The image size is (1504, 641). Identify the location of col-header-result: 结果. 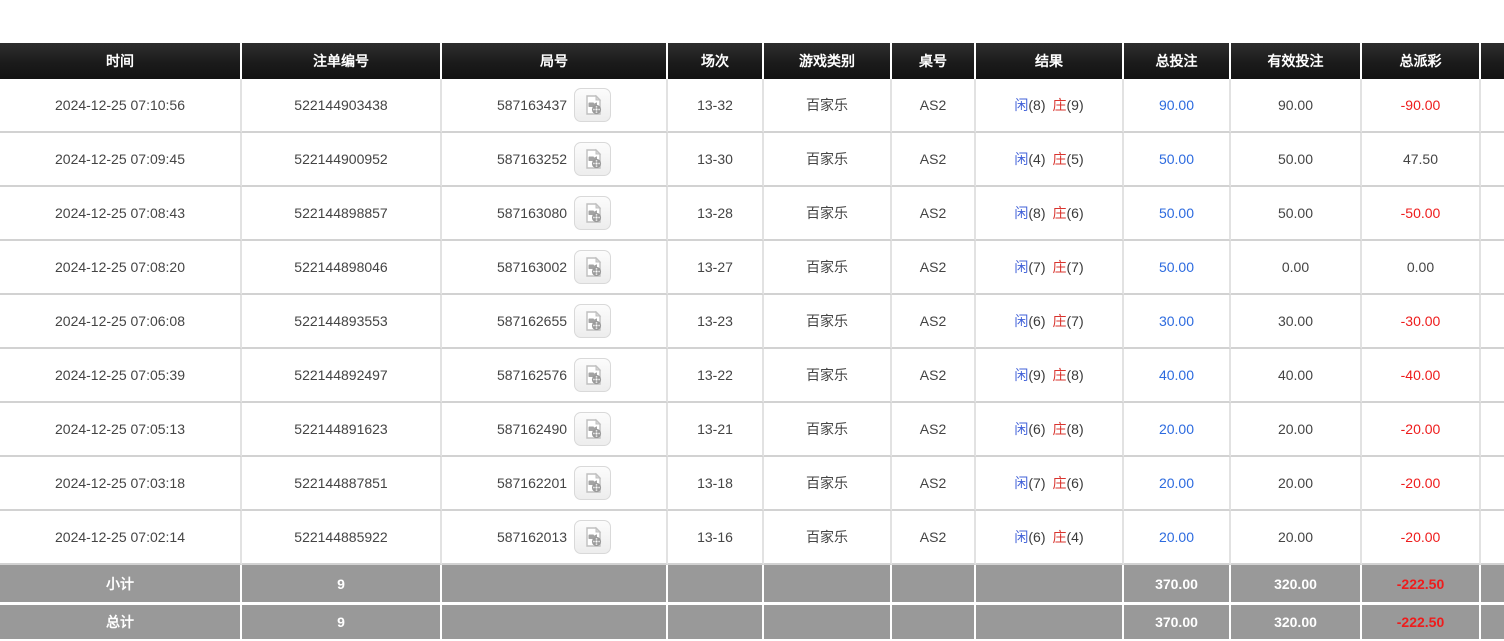
(1050, 61).